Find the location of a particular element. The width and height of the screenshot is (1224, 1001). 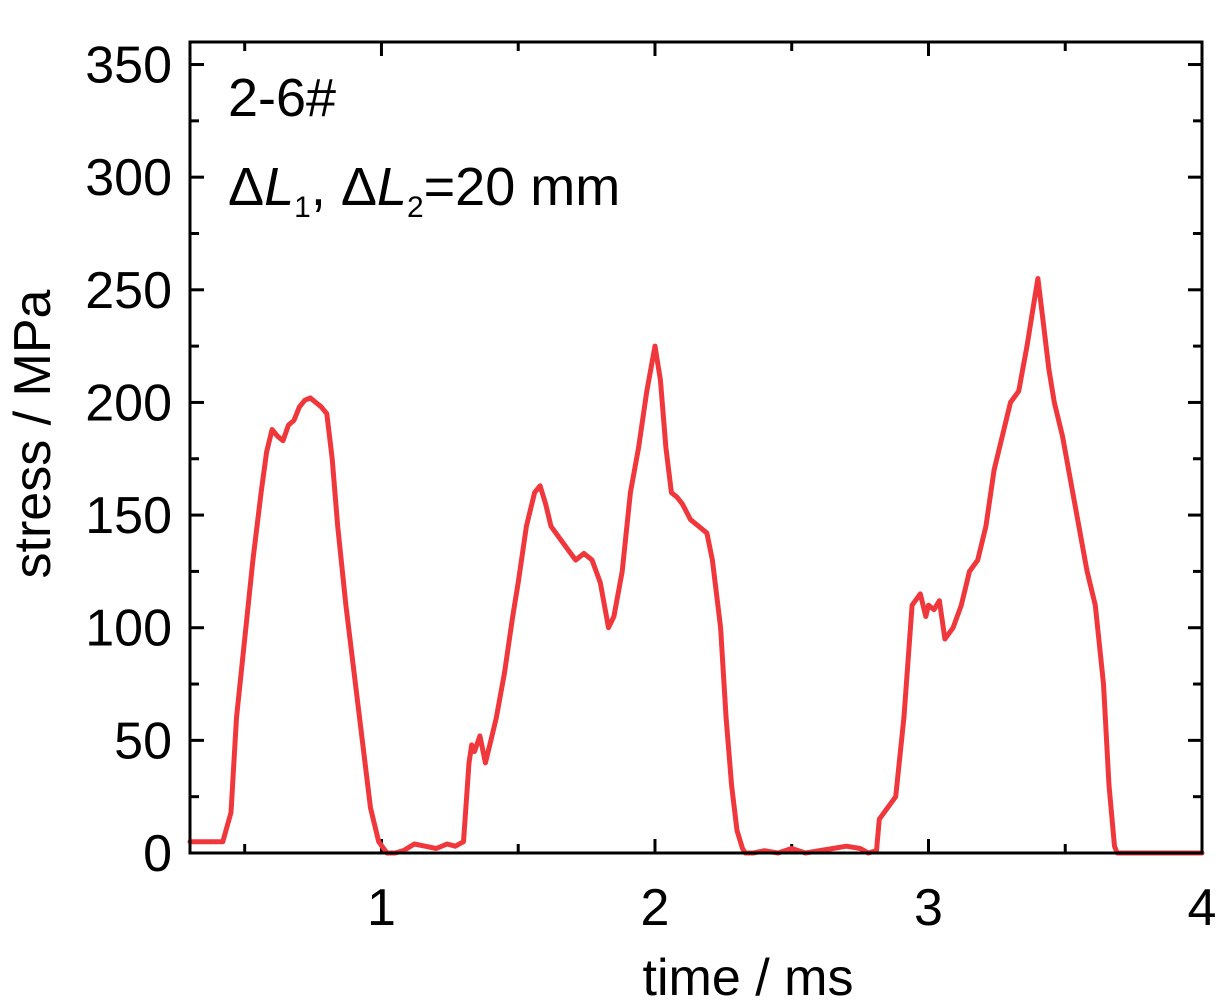

y-tick-label: 100 is located at coordinates (128, 629).